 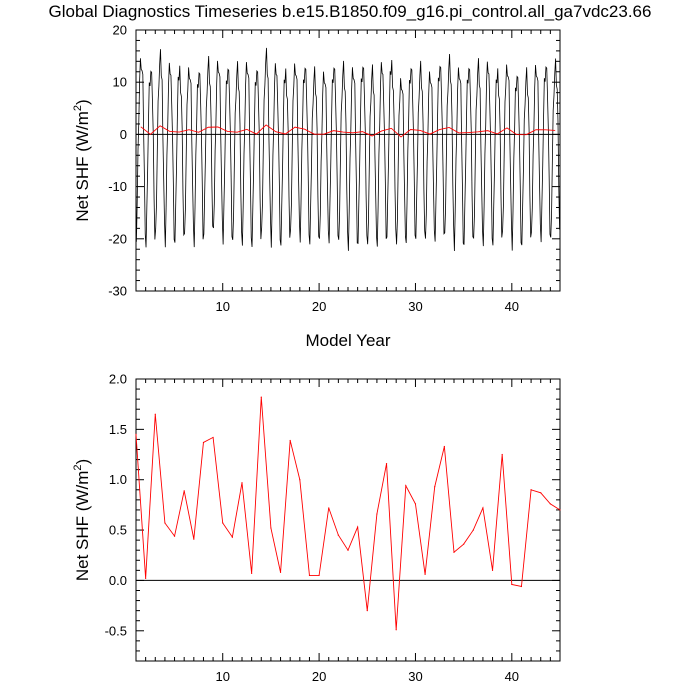 What do you see at coordinates (118, 429) in the screenshot?
I see `y-tick-label: 1.5` at bounding box center [118, 429].